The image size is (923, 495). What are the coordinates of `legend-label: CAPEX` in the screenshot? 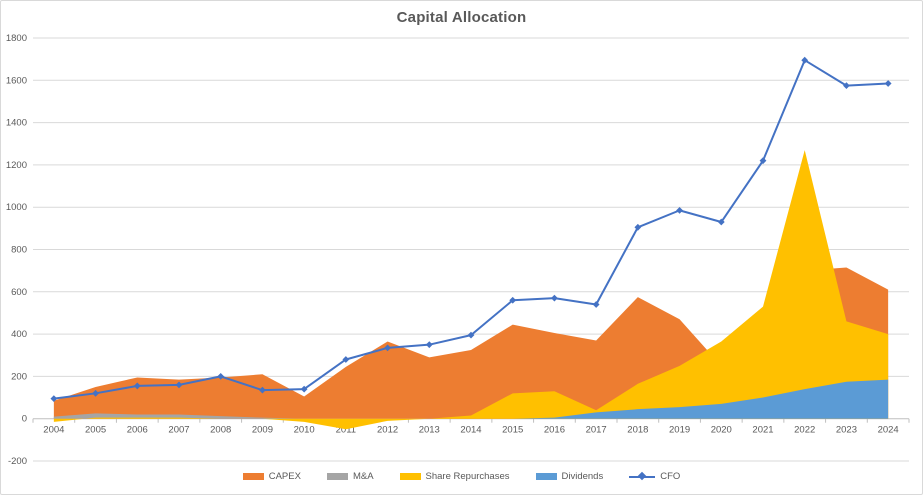 It's located at (284, 476).